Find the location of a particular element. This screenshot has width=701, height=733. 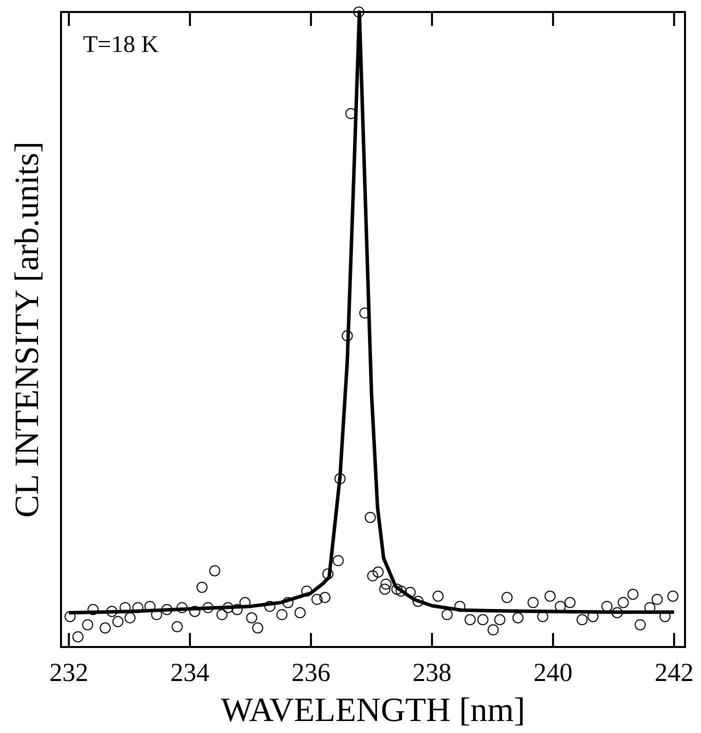

annotation: T=18 K is located at coordinates (121, 45).